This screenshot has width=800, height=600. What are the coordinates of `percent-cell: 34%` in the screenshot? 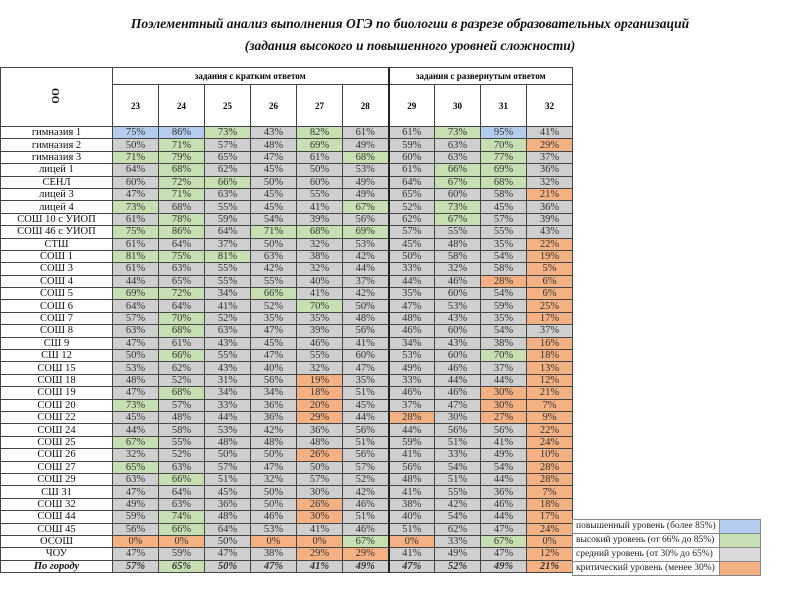 It's located at (227, 294).